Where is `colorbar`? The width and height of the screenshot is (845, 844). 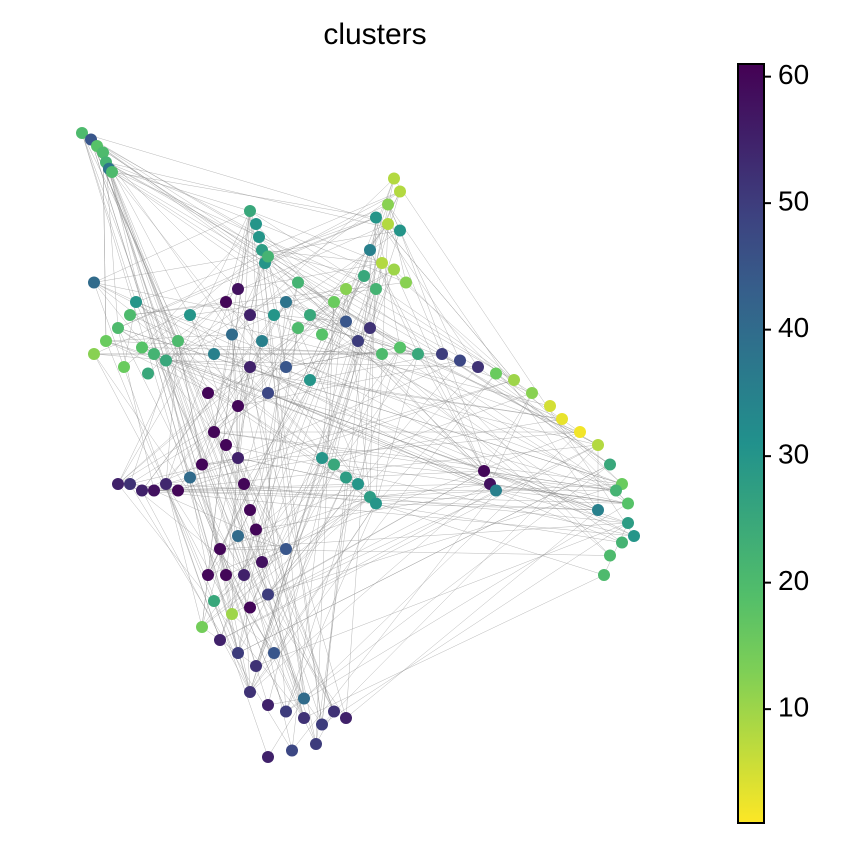 colorbar is located at coordinates (751, 443).